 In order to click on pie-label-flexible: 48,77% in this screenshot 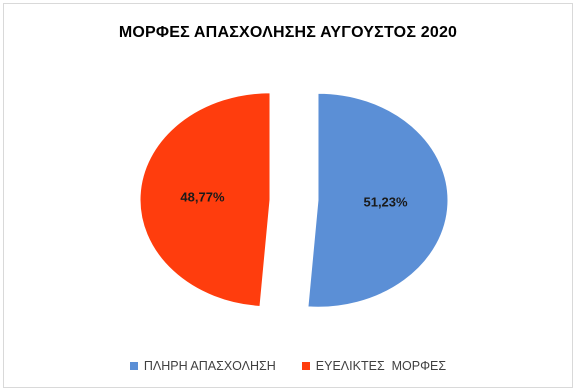, I will do `click(202, 197)`.